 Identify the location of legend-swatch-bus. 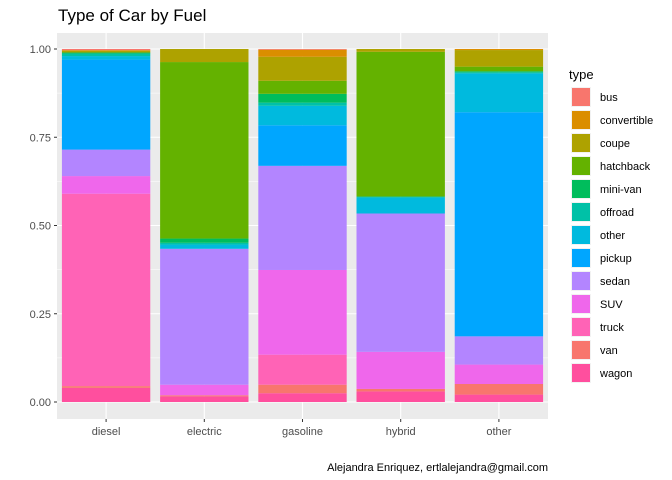
(581, 97).